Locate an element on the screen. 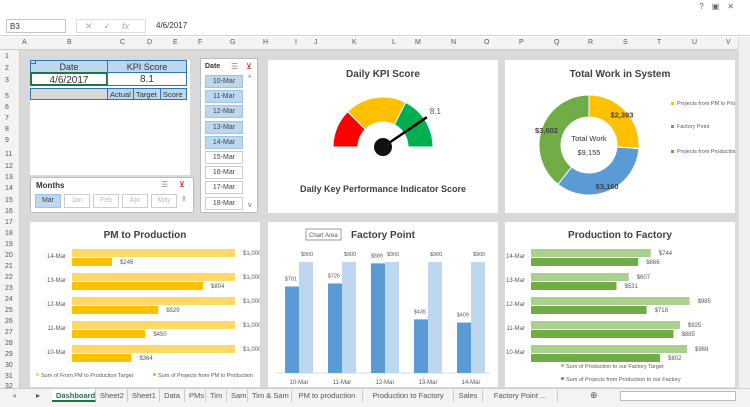 The image size is (750, 407). sheet-tab: Sam is located at coordinates (237, 395).